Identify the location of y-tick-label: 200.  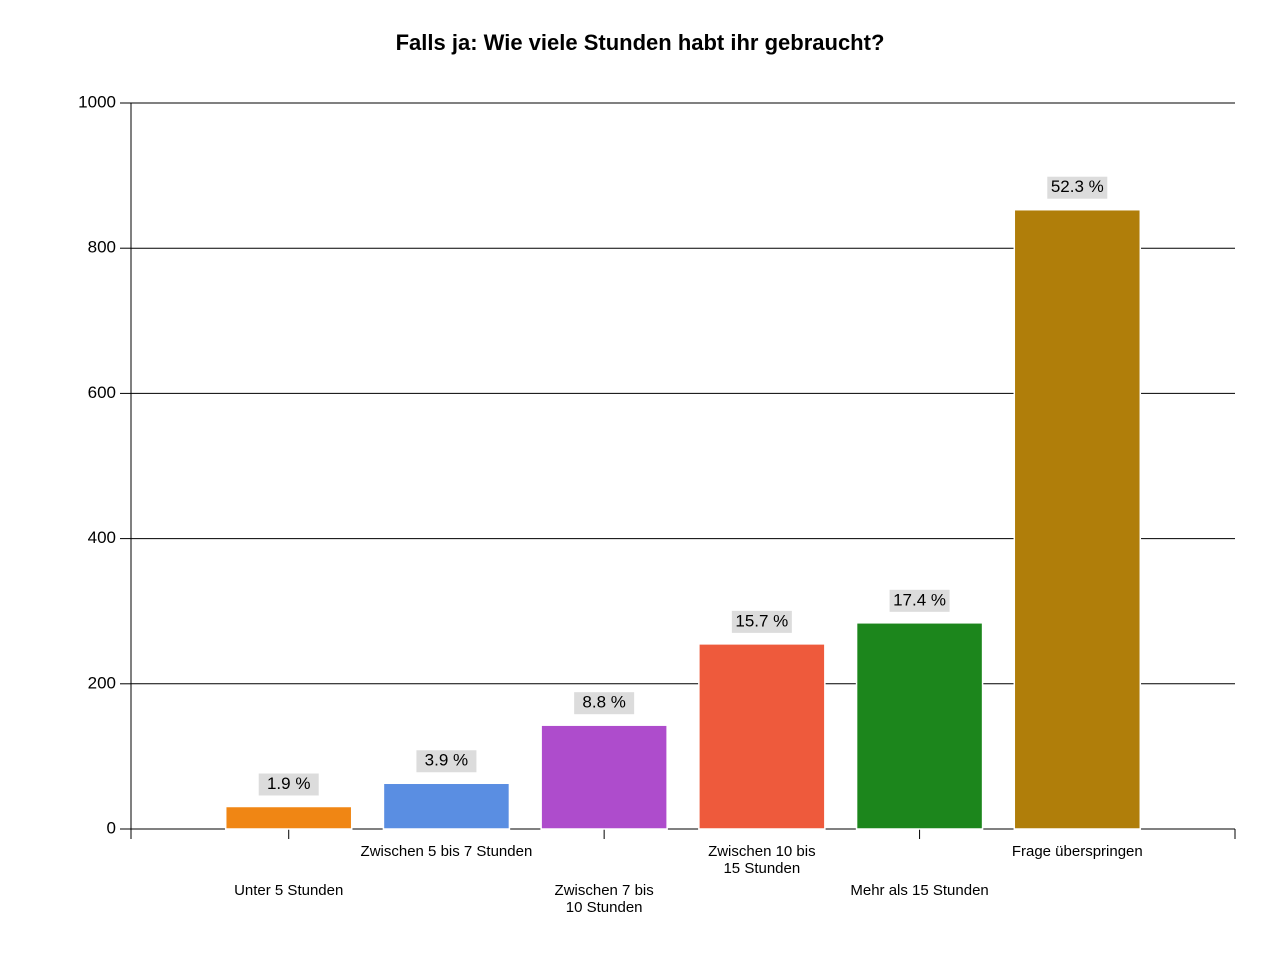
(102, 682).